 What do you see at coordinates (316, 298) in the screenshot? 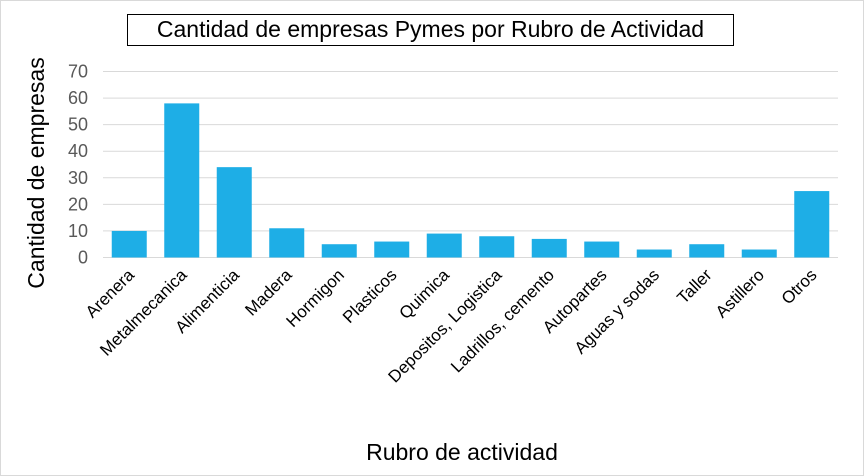
I see `category-label: Hormigon` at bounding box center [316, 298].